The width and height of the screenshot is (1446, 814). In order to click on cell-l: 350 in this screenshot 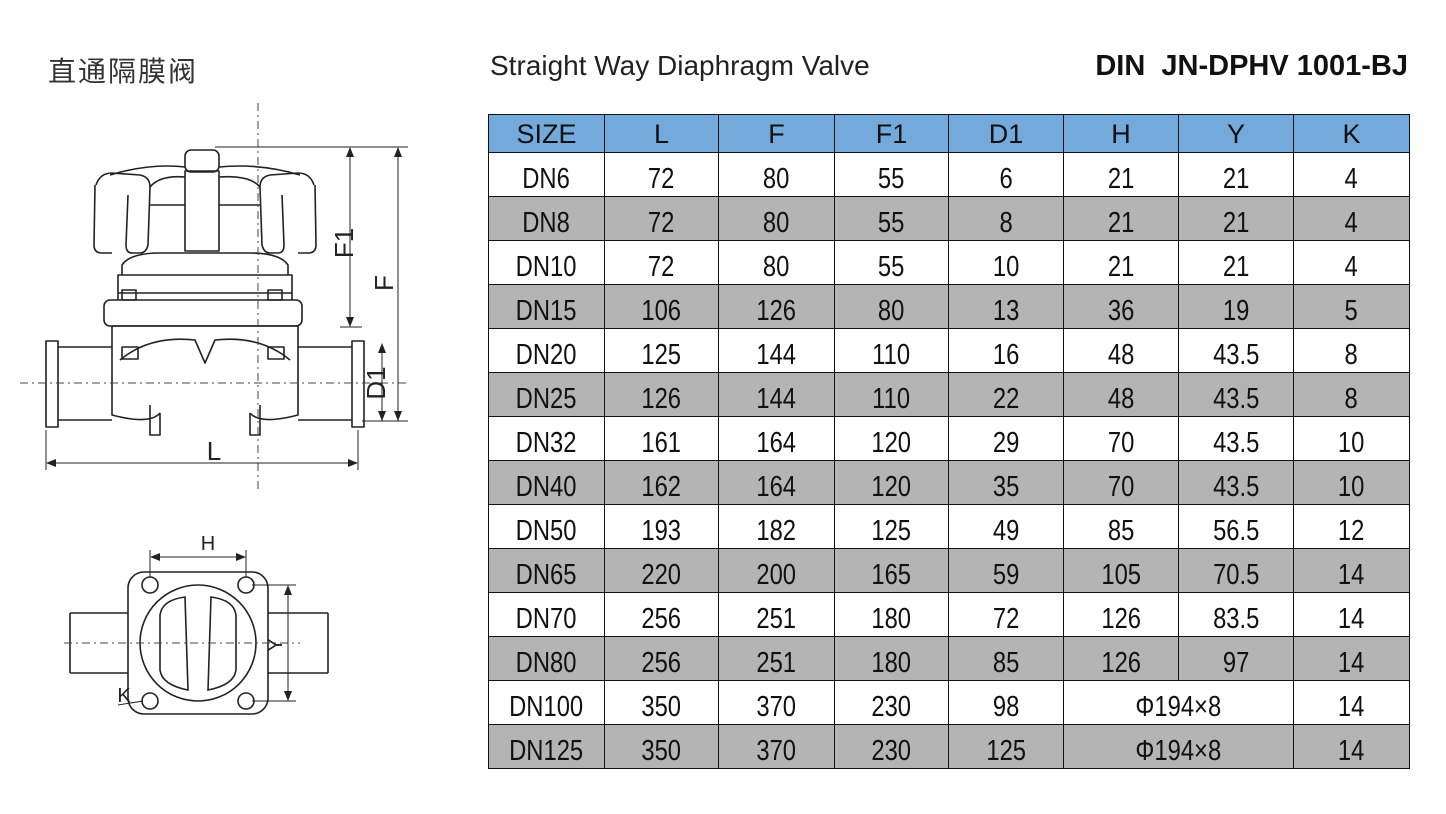, I will do `click(661, 702)`.